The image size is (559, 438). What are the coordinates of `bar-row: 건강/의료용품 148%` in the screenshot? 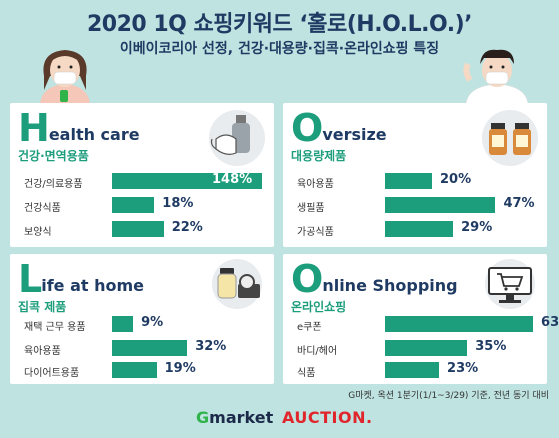 It's located at (142, 182).